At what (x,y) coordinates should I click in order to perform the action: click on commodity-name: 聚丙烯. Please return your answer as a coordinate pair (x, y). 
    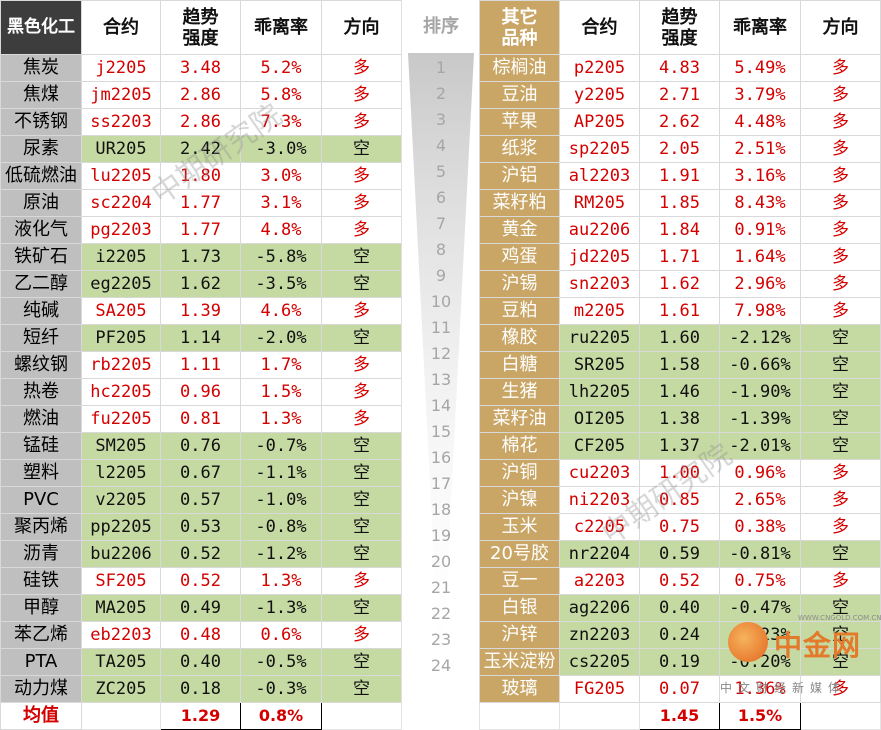
    Looking at the image, I should click on (41, 527).